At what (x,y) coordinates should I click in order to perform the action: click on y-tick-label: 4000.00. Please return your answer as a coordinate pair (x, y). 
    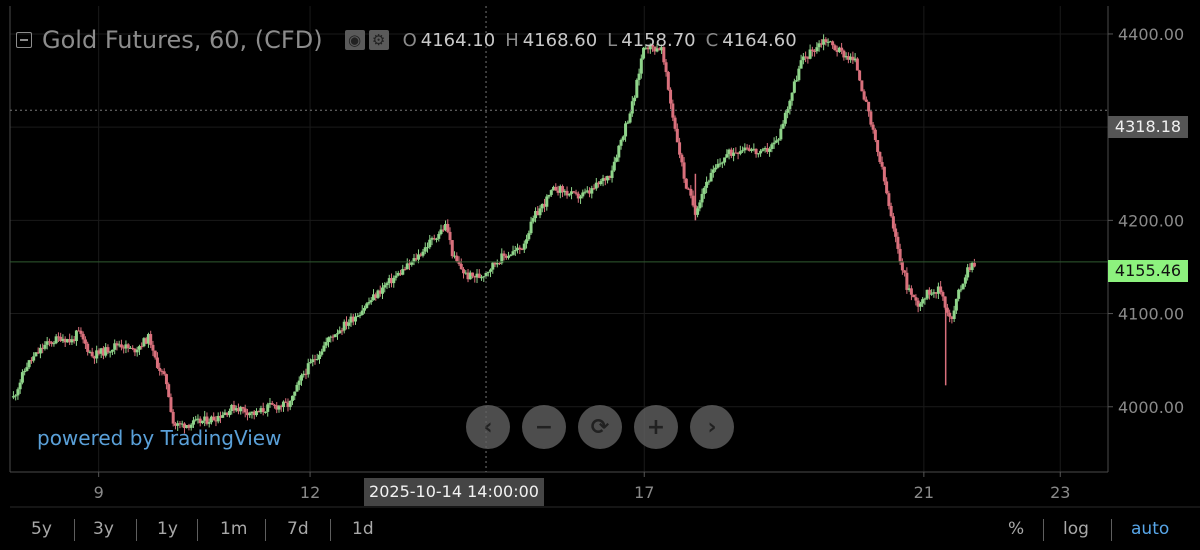
    Looking at the image, I should click on (1151, 407).